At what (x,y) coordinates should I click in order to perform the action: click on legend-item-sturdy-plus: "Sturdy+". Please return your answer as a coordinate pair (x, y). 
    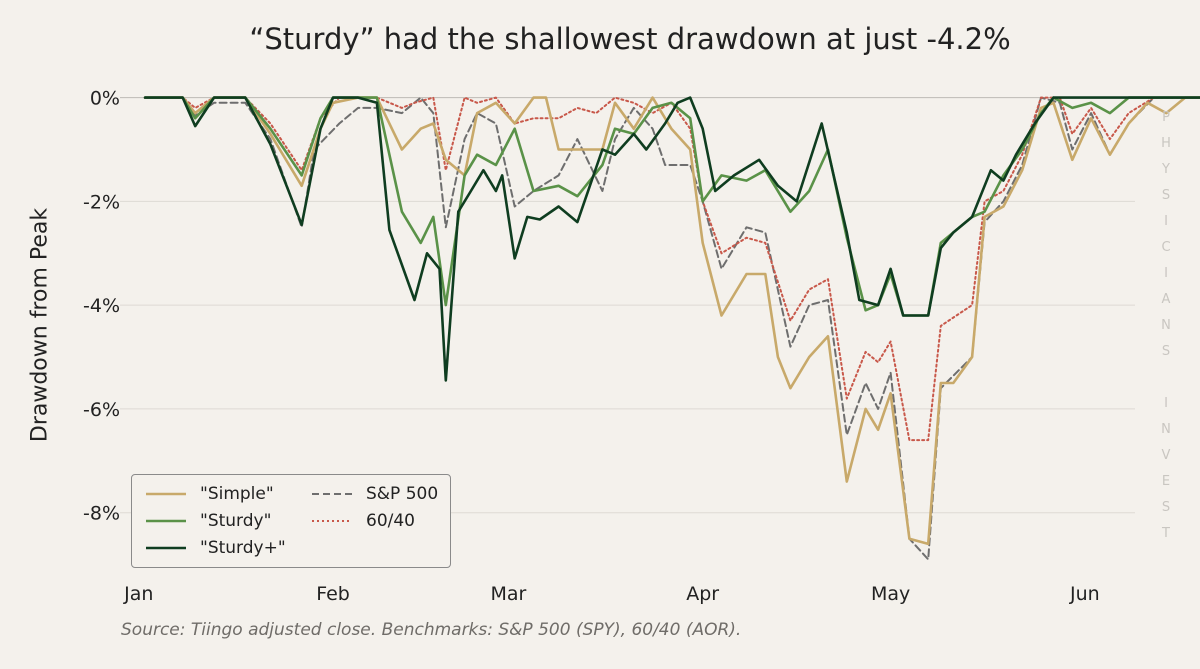
    Looking at the image, I should click on (216, 548).